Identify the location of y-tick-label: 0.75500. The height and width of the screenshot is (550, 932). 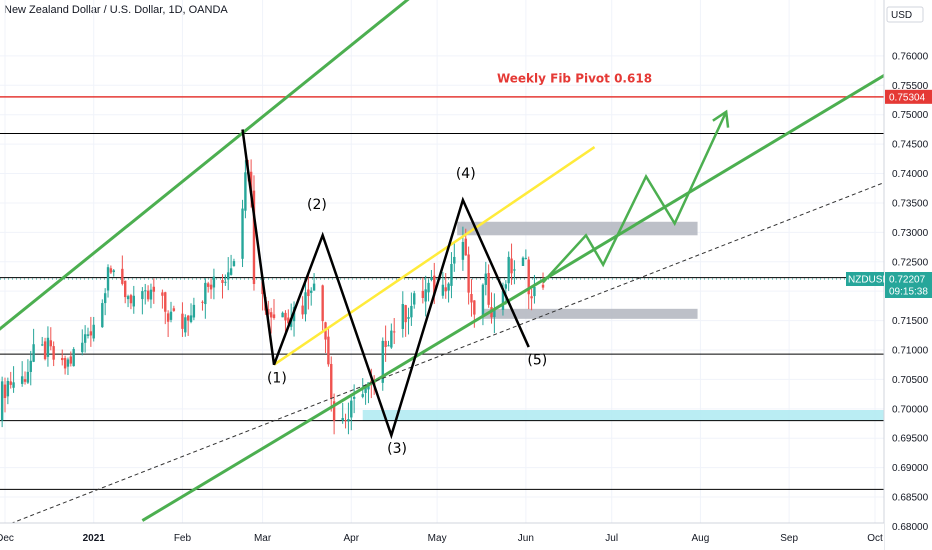
(910, 86).